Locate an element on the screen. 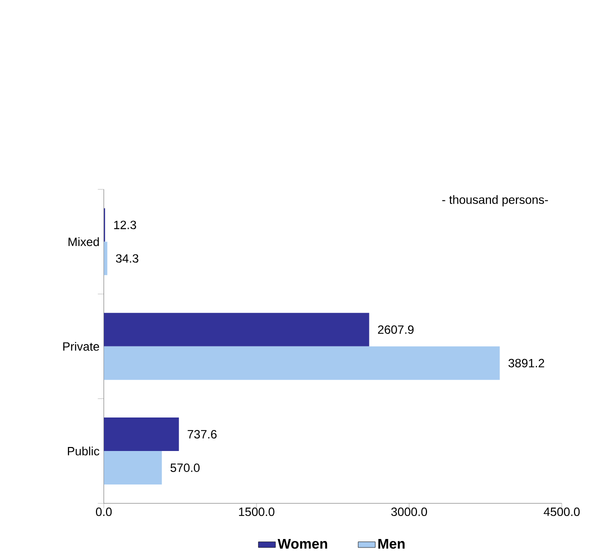  x-tick-label: 3000.0 is located at coordinates (409, 511).